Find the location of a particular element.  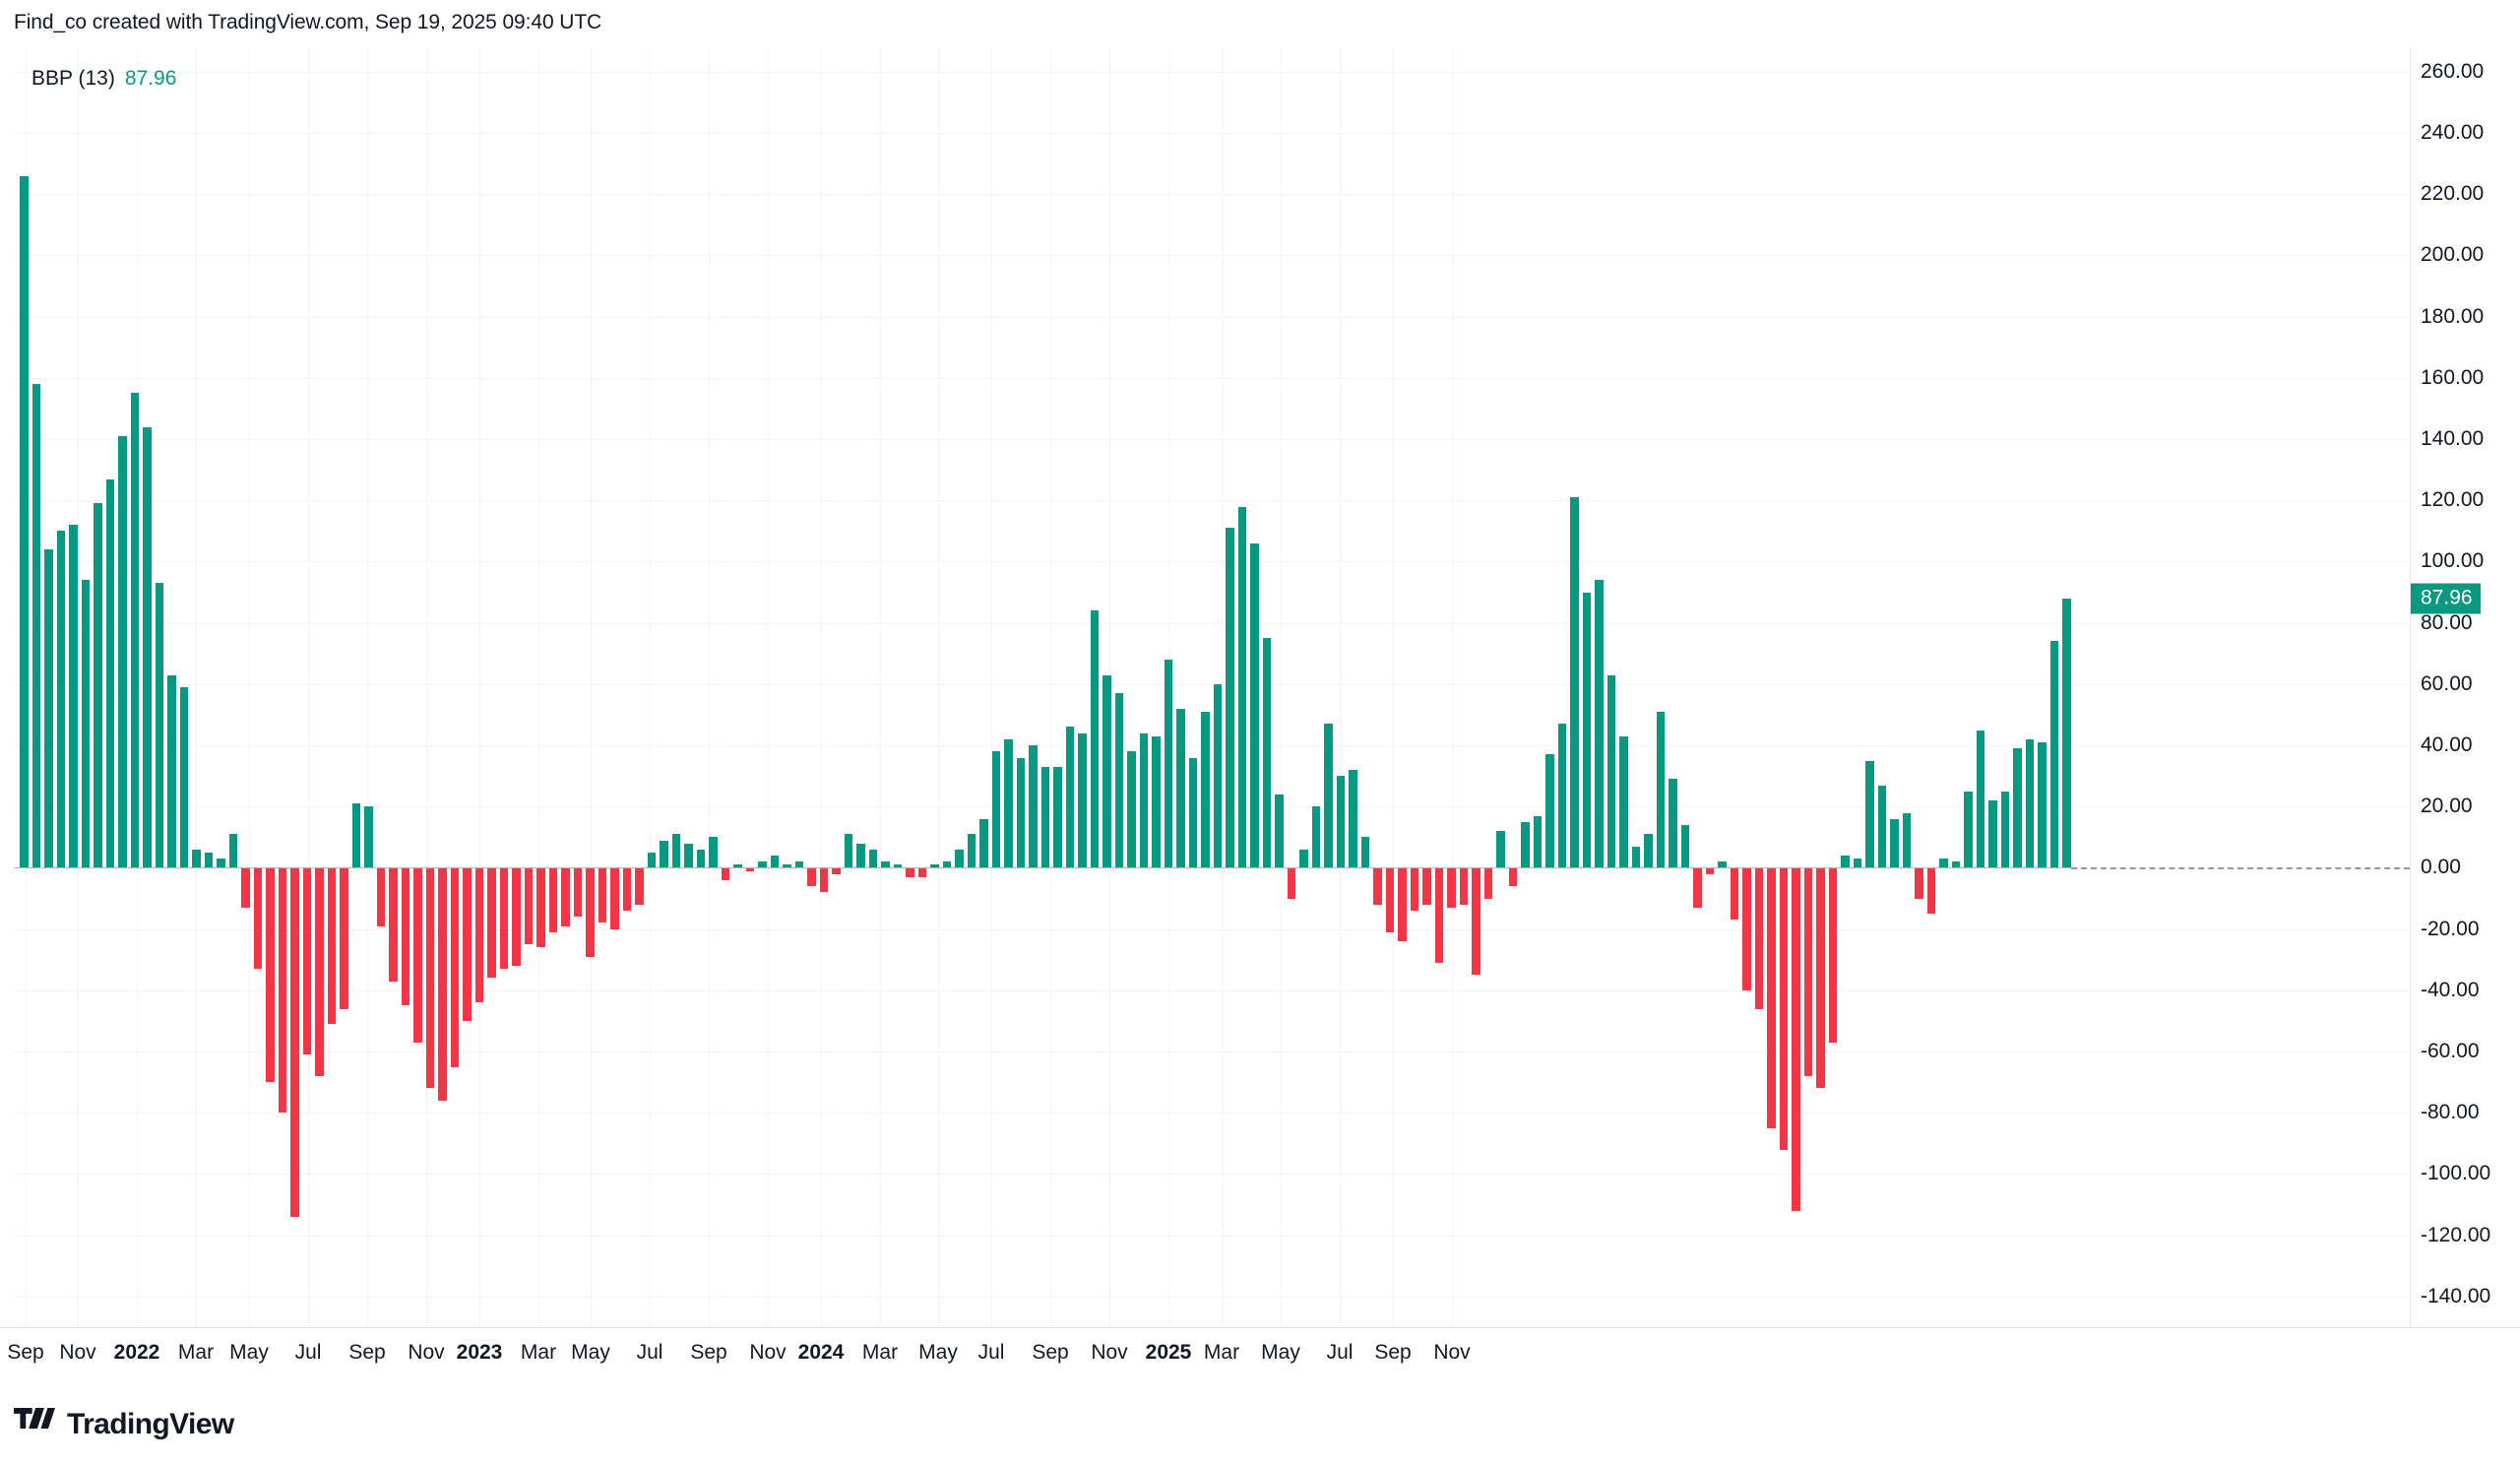

indicator-legend: BBP (13) 87.96 is located at coordinates (104, 79).